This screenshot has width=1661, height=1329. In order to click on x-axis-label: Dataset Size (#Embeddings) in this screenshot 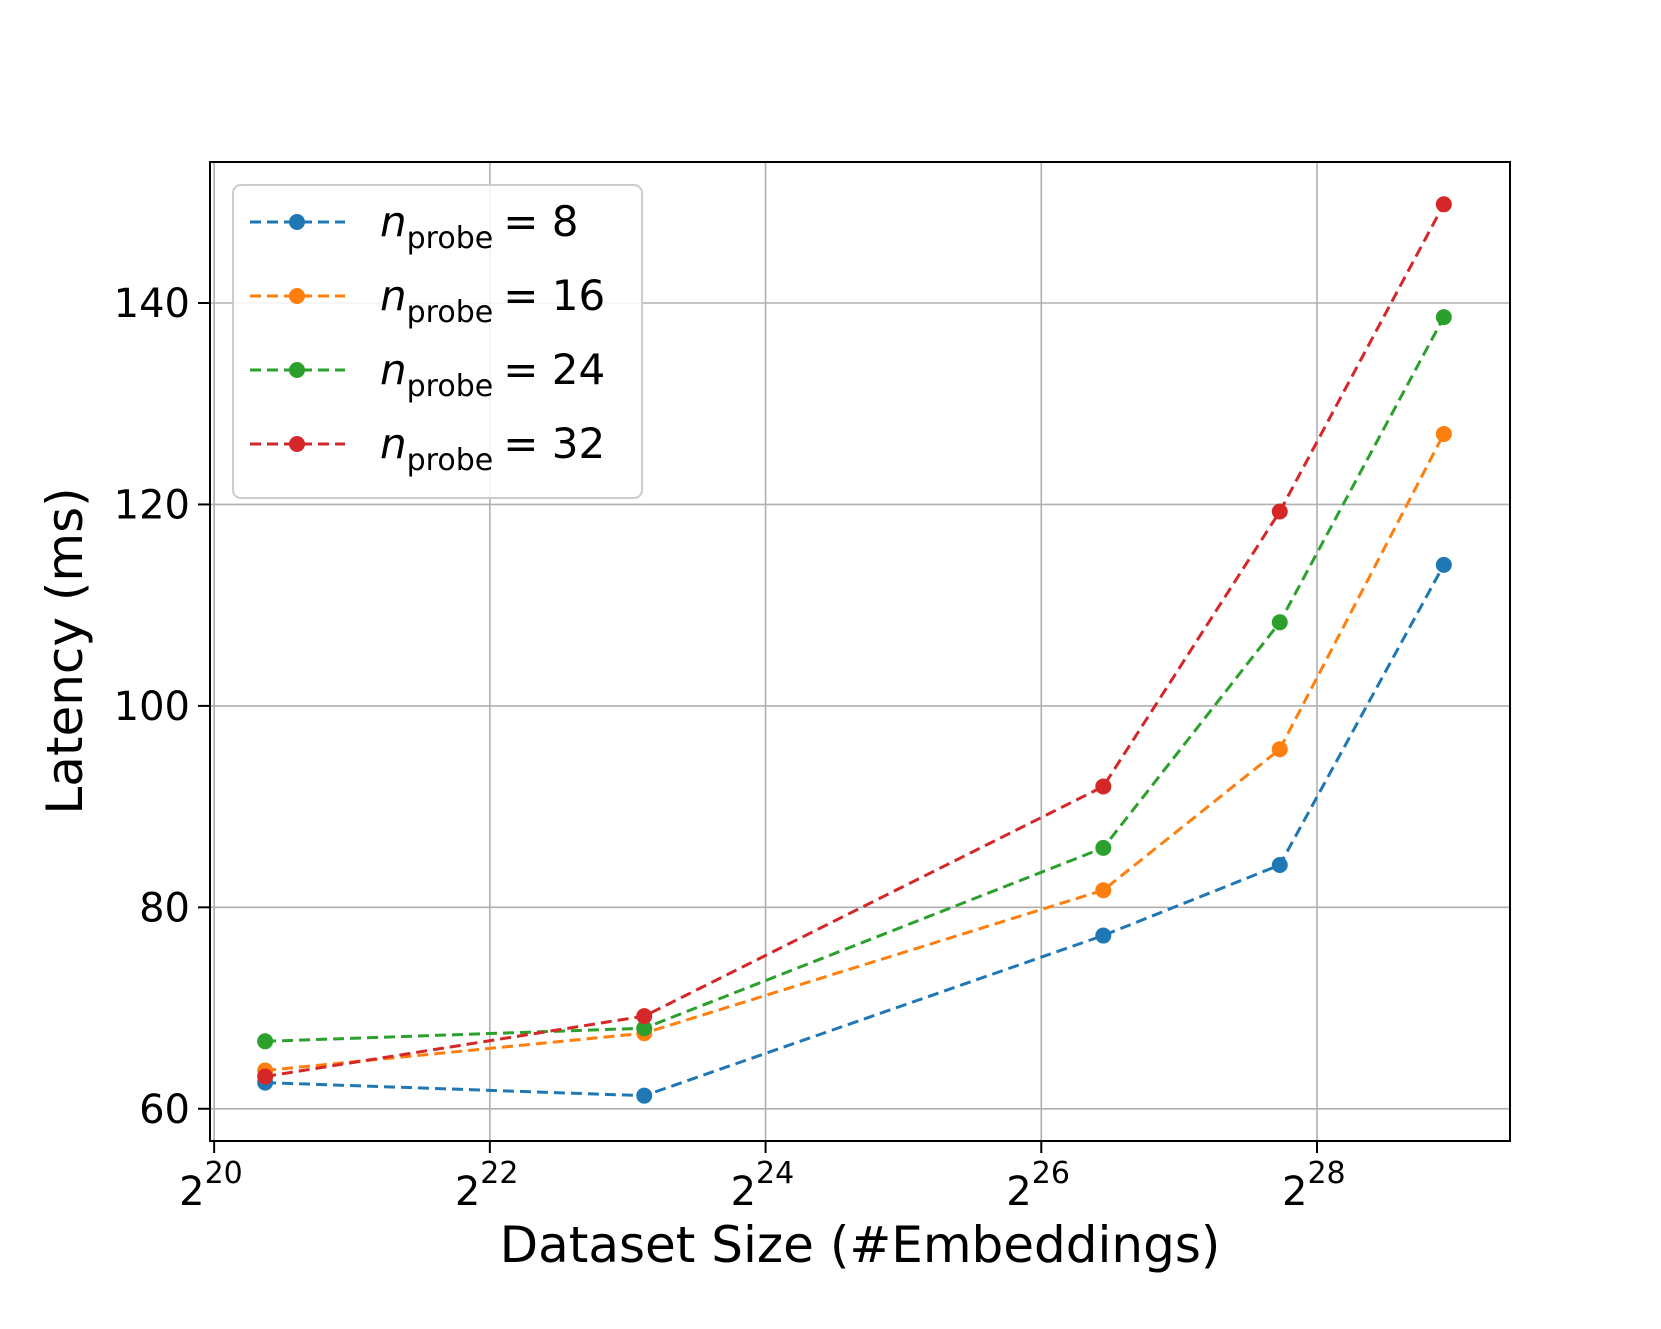, I will do `click(860, 1245)`.